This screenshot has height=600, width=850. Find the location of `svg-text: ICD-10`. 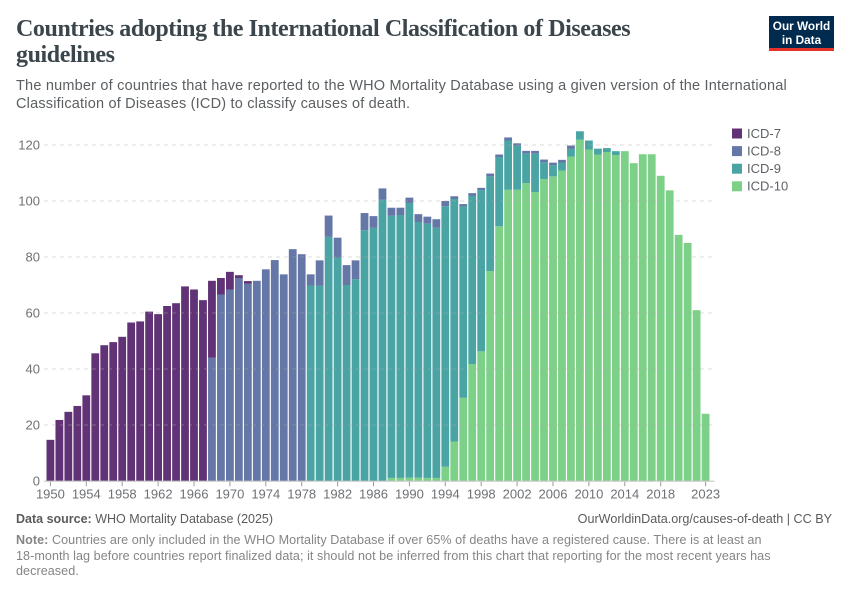

svg-text: ICD-10 is located at coordinates (767, 186).